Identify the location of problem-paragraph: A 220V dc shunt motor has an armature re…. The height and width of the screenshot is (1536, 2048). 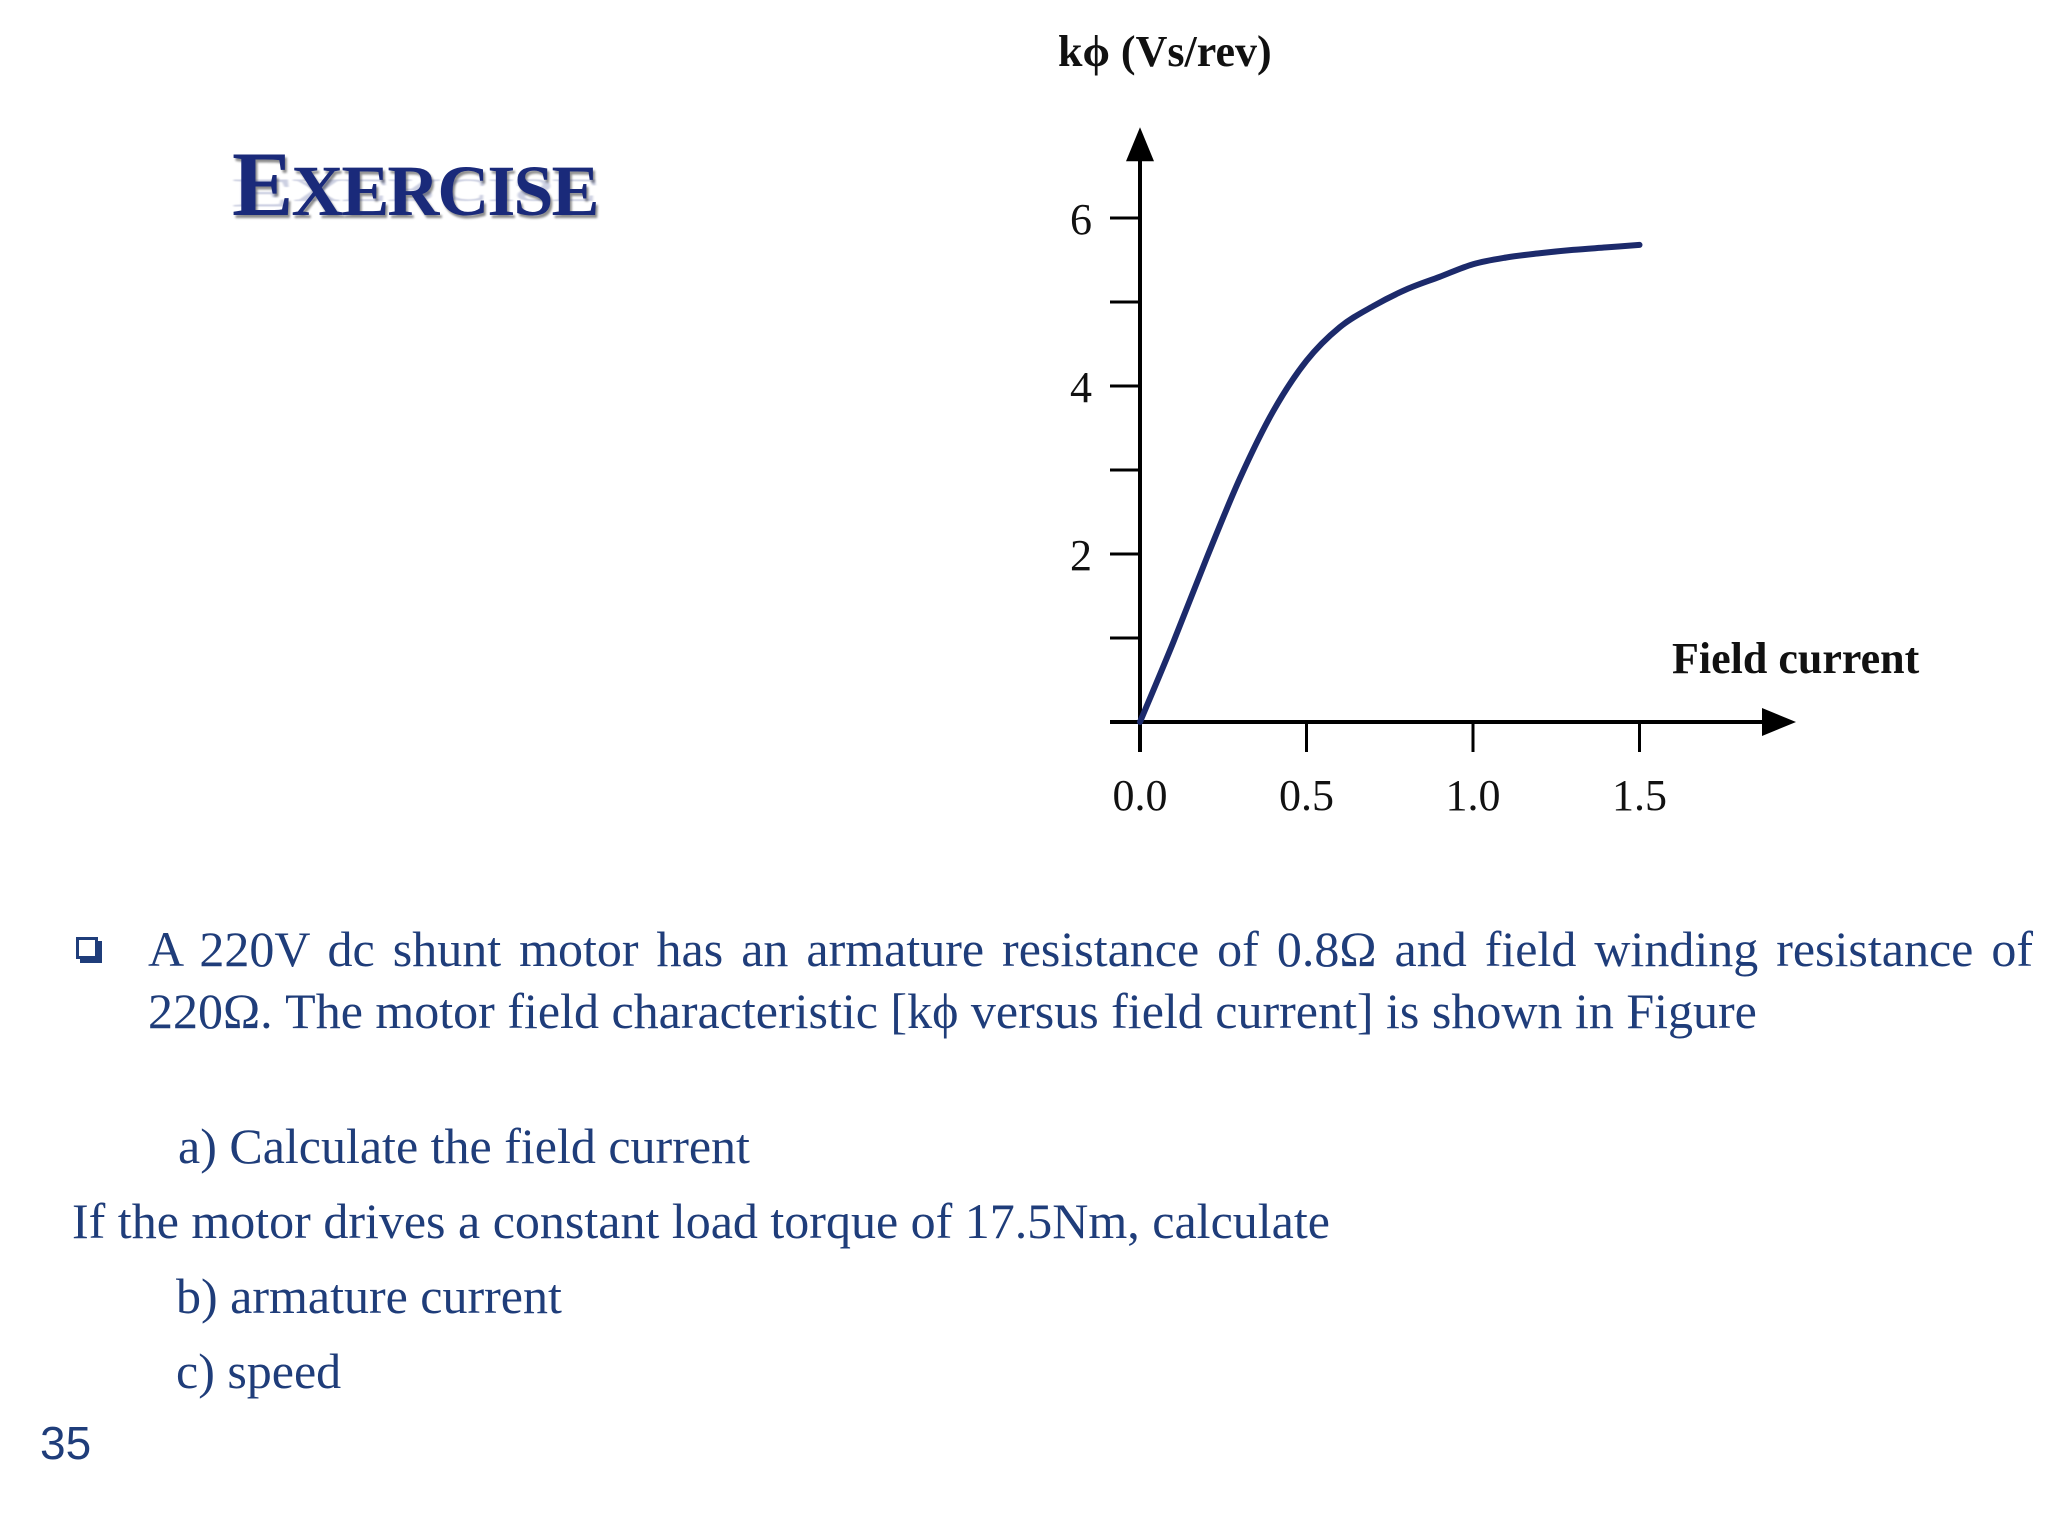
(1090, 980).